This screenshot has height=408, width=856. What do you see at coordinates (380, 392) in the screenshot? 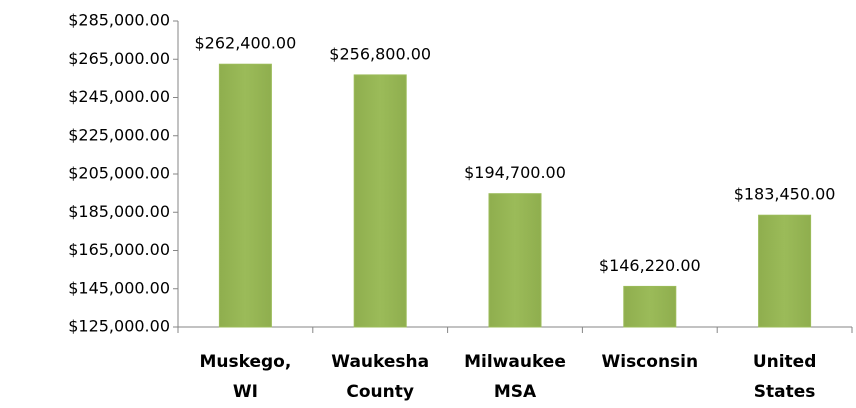
I see `x-tick-label-line: County` at bounding box center [380, 392].